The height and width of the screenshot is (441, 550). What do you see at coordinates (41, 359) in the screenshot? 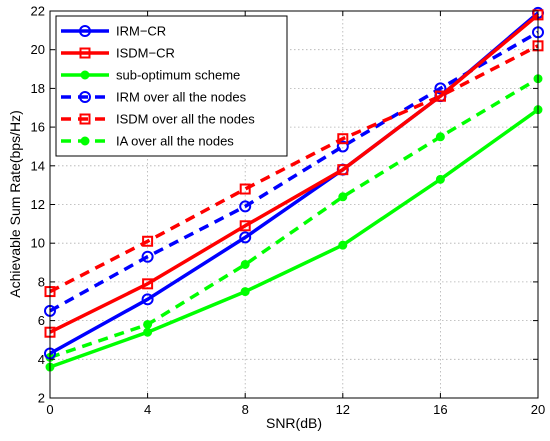
I see `y-tick-label: 4` at bounding box center [41, 359].